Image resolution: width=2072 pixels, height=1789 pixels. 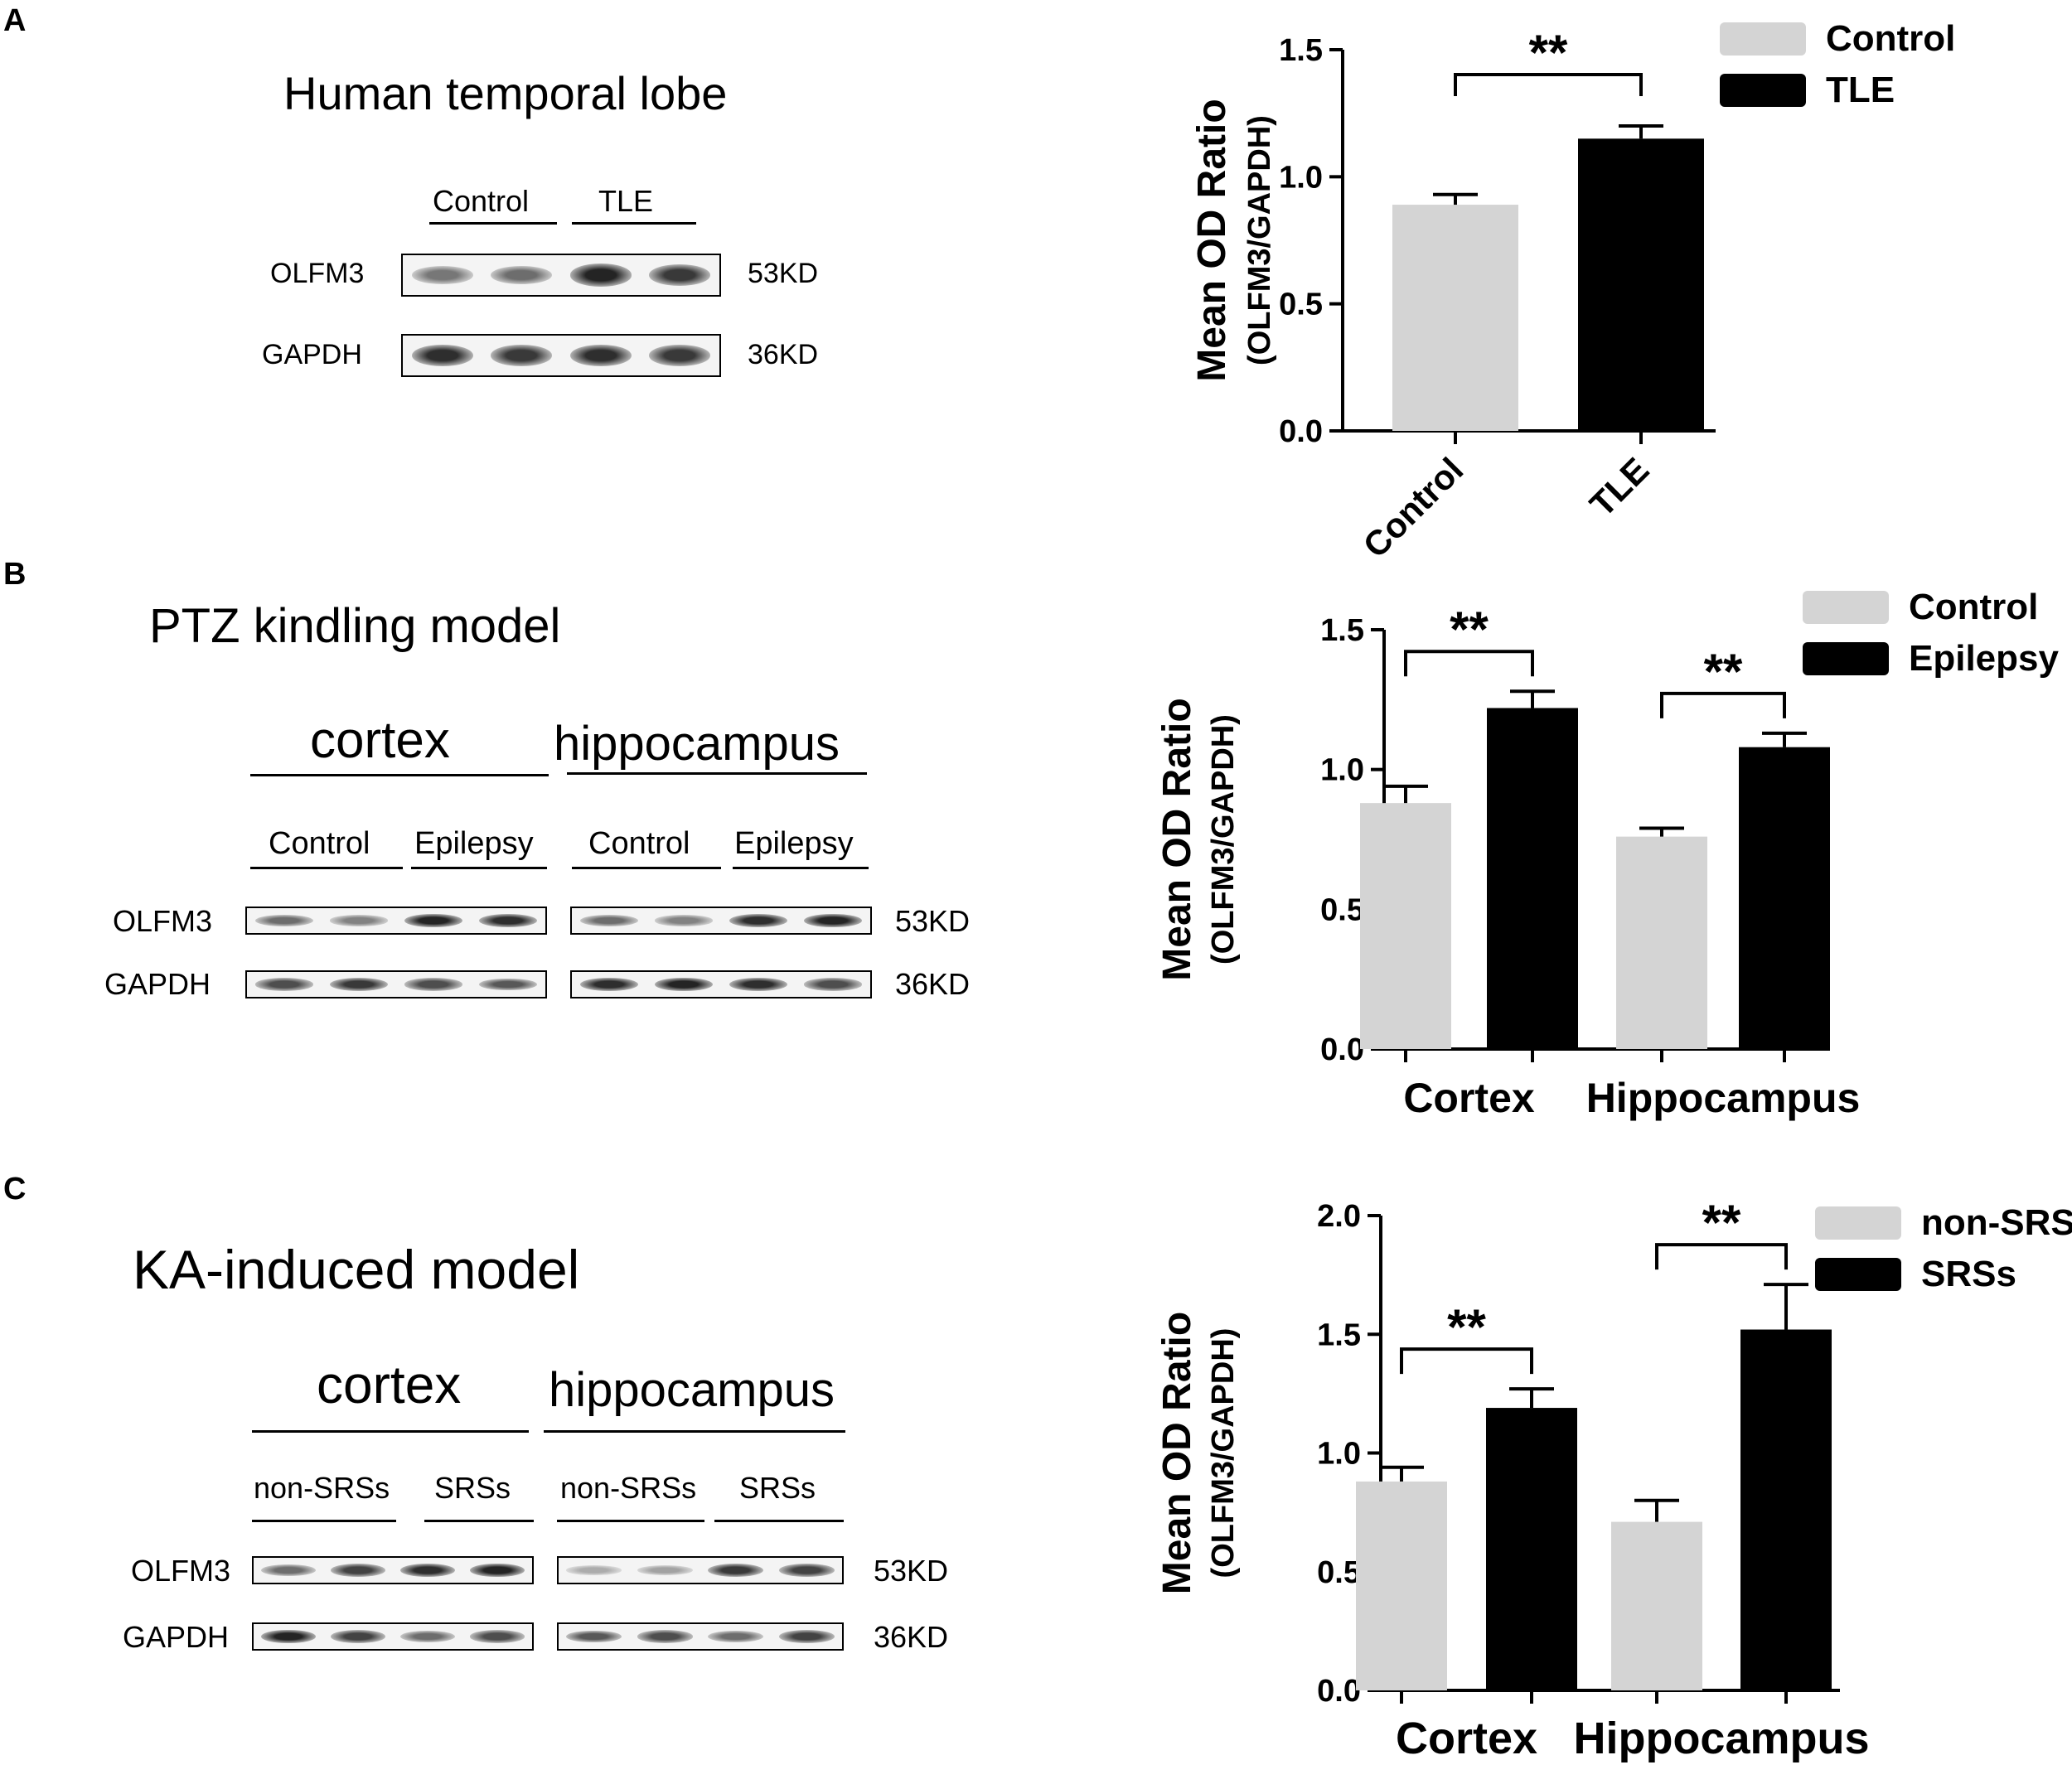 I want to click on blot-c-region-rule-cortex, so click(x=390, y=1432).